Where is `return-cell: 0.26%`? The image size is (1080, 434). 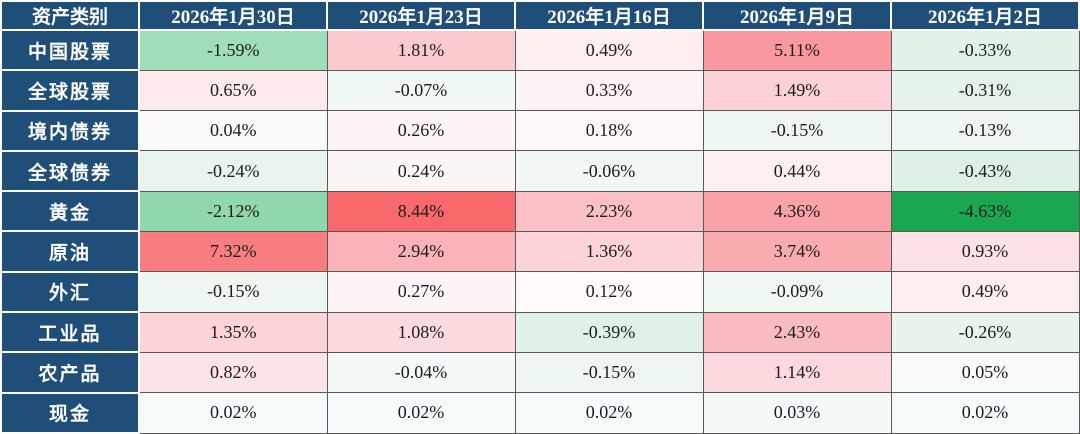
return-cell: 0.26% is located at coordinates (421, 131).